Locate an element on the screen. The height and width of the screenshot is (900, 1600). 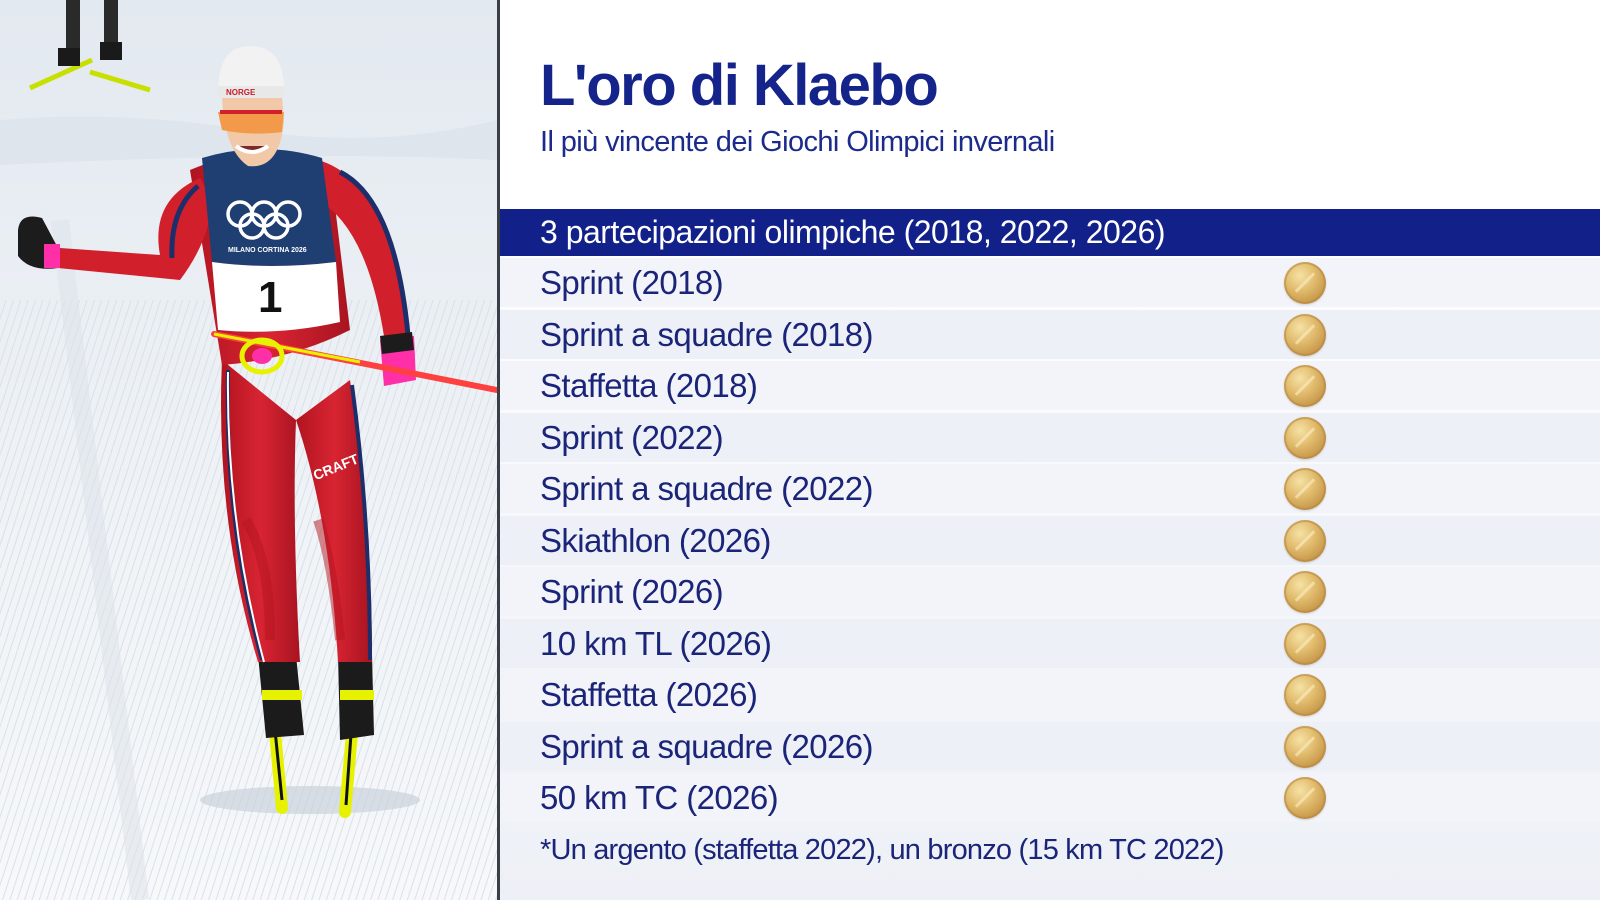
race-bib: MILANO CORTINA 2026 1 is located at coordinates (271, 240).